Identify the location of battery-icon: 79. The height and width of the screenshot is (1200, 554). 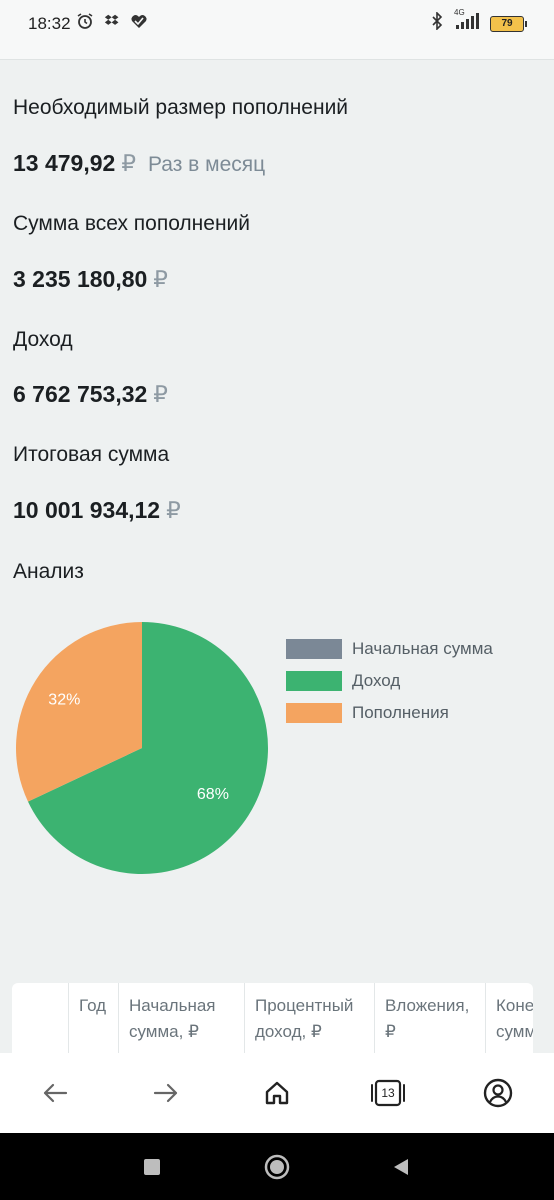
(508, 23).